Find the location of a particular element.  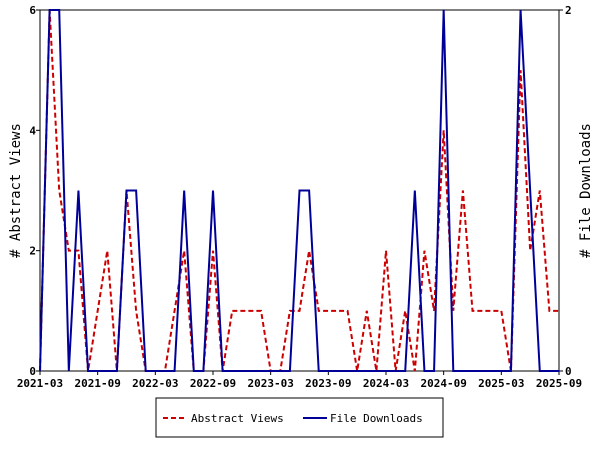

x-tick-label: 2023-09 is located at coordinates (328, 383).